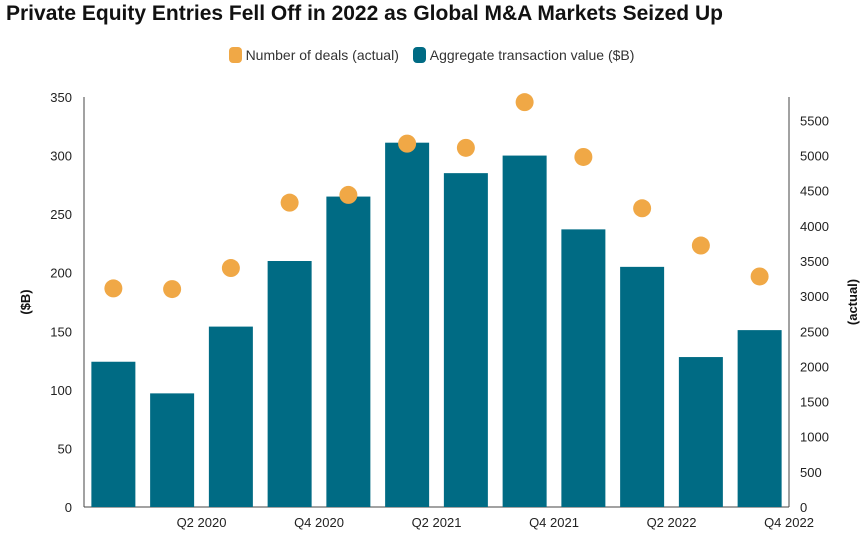 The image size is (863, 535). What do you see at coordinates (672, 522) in the screenshot?
I see `x-tick-label: Q2 2022` at bounding box center [672, 522].